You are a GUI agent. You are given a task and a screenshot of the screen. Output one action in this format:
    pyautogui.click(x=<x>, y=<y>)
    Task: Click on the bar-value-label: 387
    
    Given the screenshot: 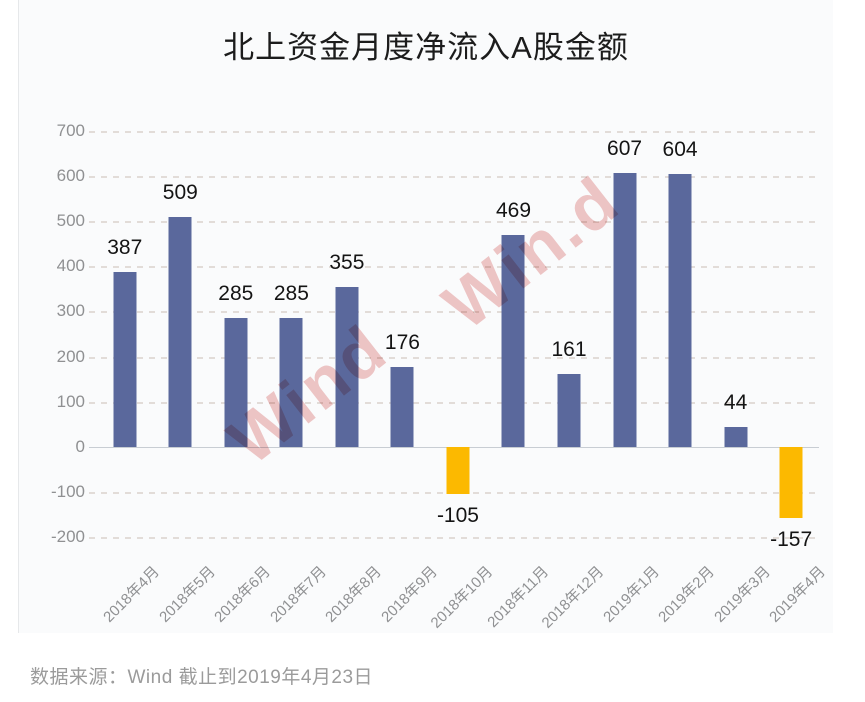 What is the action you would take?
    pyautogui.click(x=125, y=248)
    